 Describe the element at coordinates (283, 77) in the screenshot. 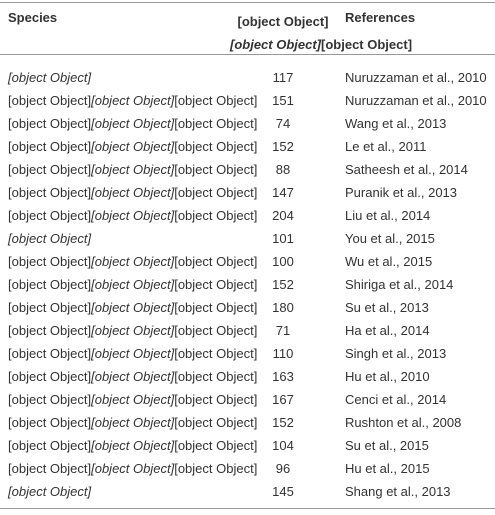

I see `number-cell: 117` at that location.